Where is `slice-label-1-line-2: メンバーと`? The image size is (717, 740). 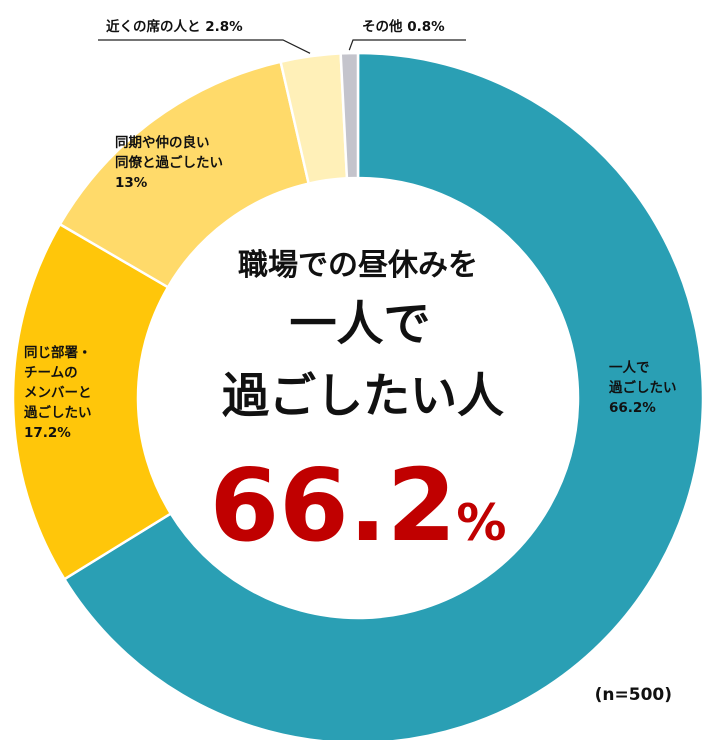
slice-label-1-line-2: メンバーと is located at coordinates (58, 393).